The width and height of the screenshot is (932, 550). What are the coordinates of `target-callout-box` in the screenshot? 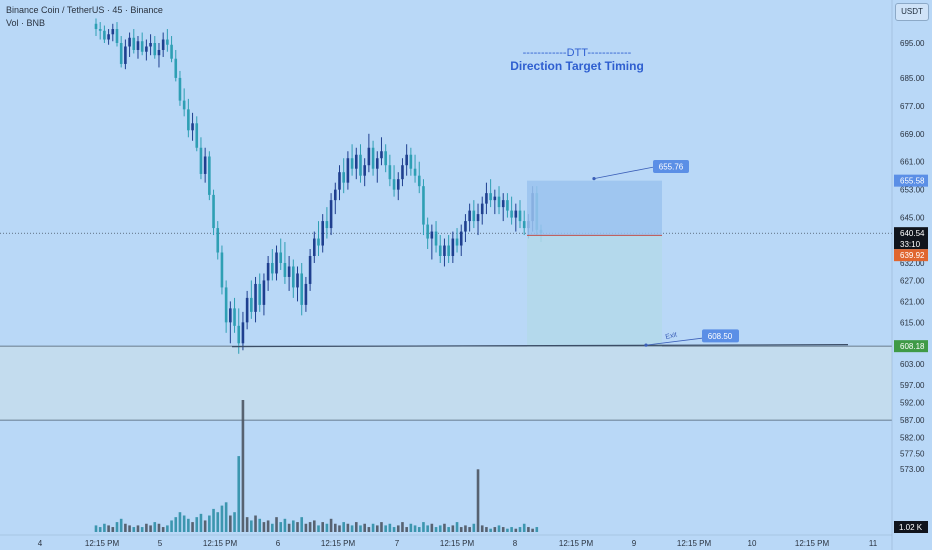 It's located at (671, 166).